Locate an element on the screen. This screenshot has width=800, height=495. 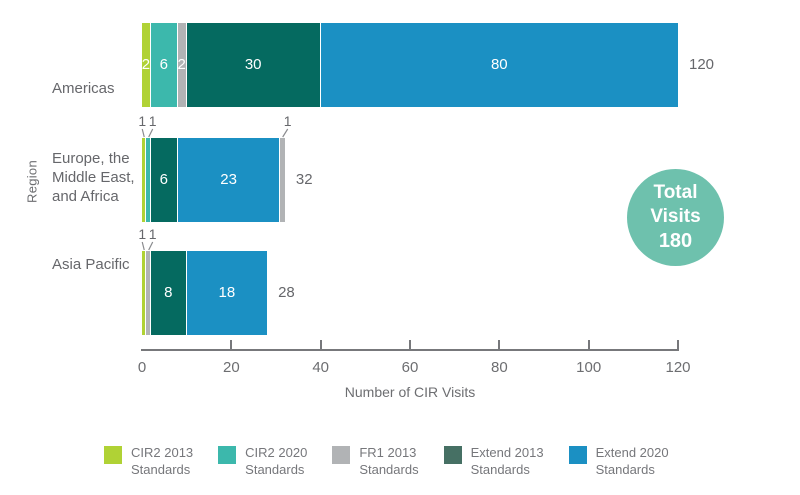
bar-total: 32 is located at coordinates (304, 179).